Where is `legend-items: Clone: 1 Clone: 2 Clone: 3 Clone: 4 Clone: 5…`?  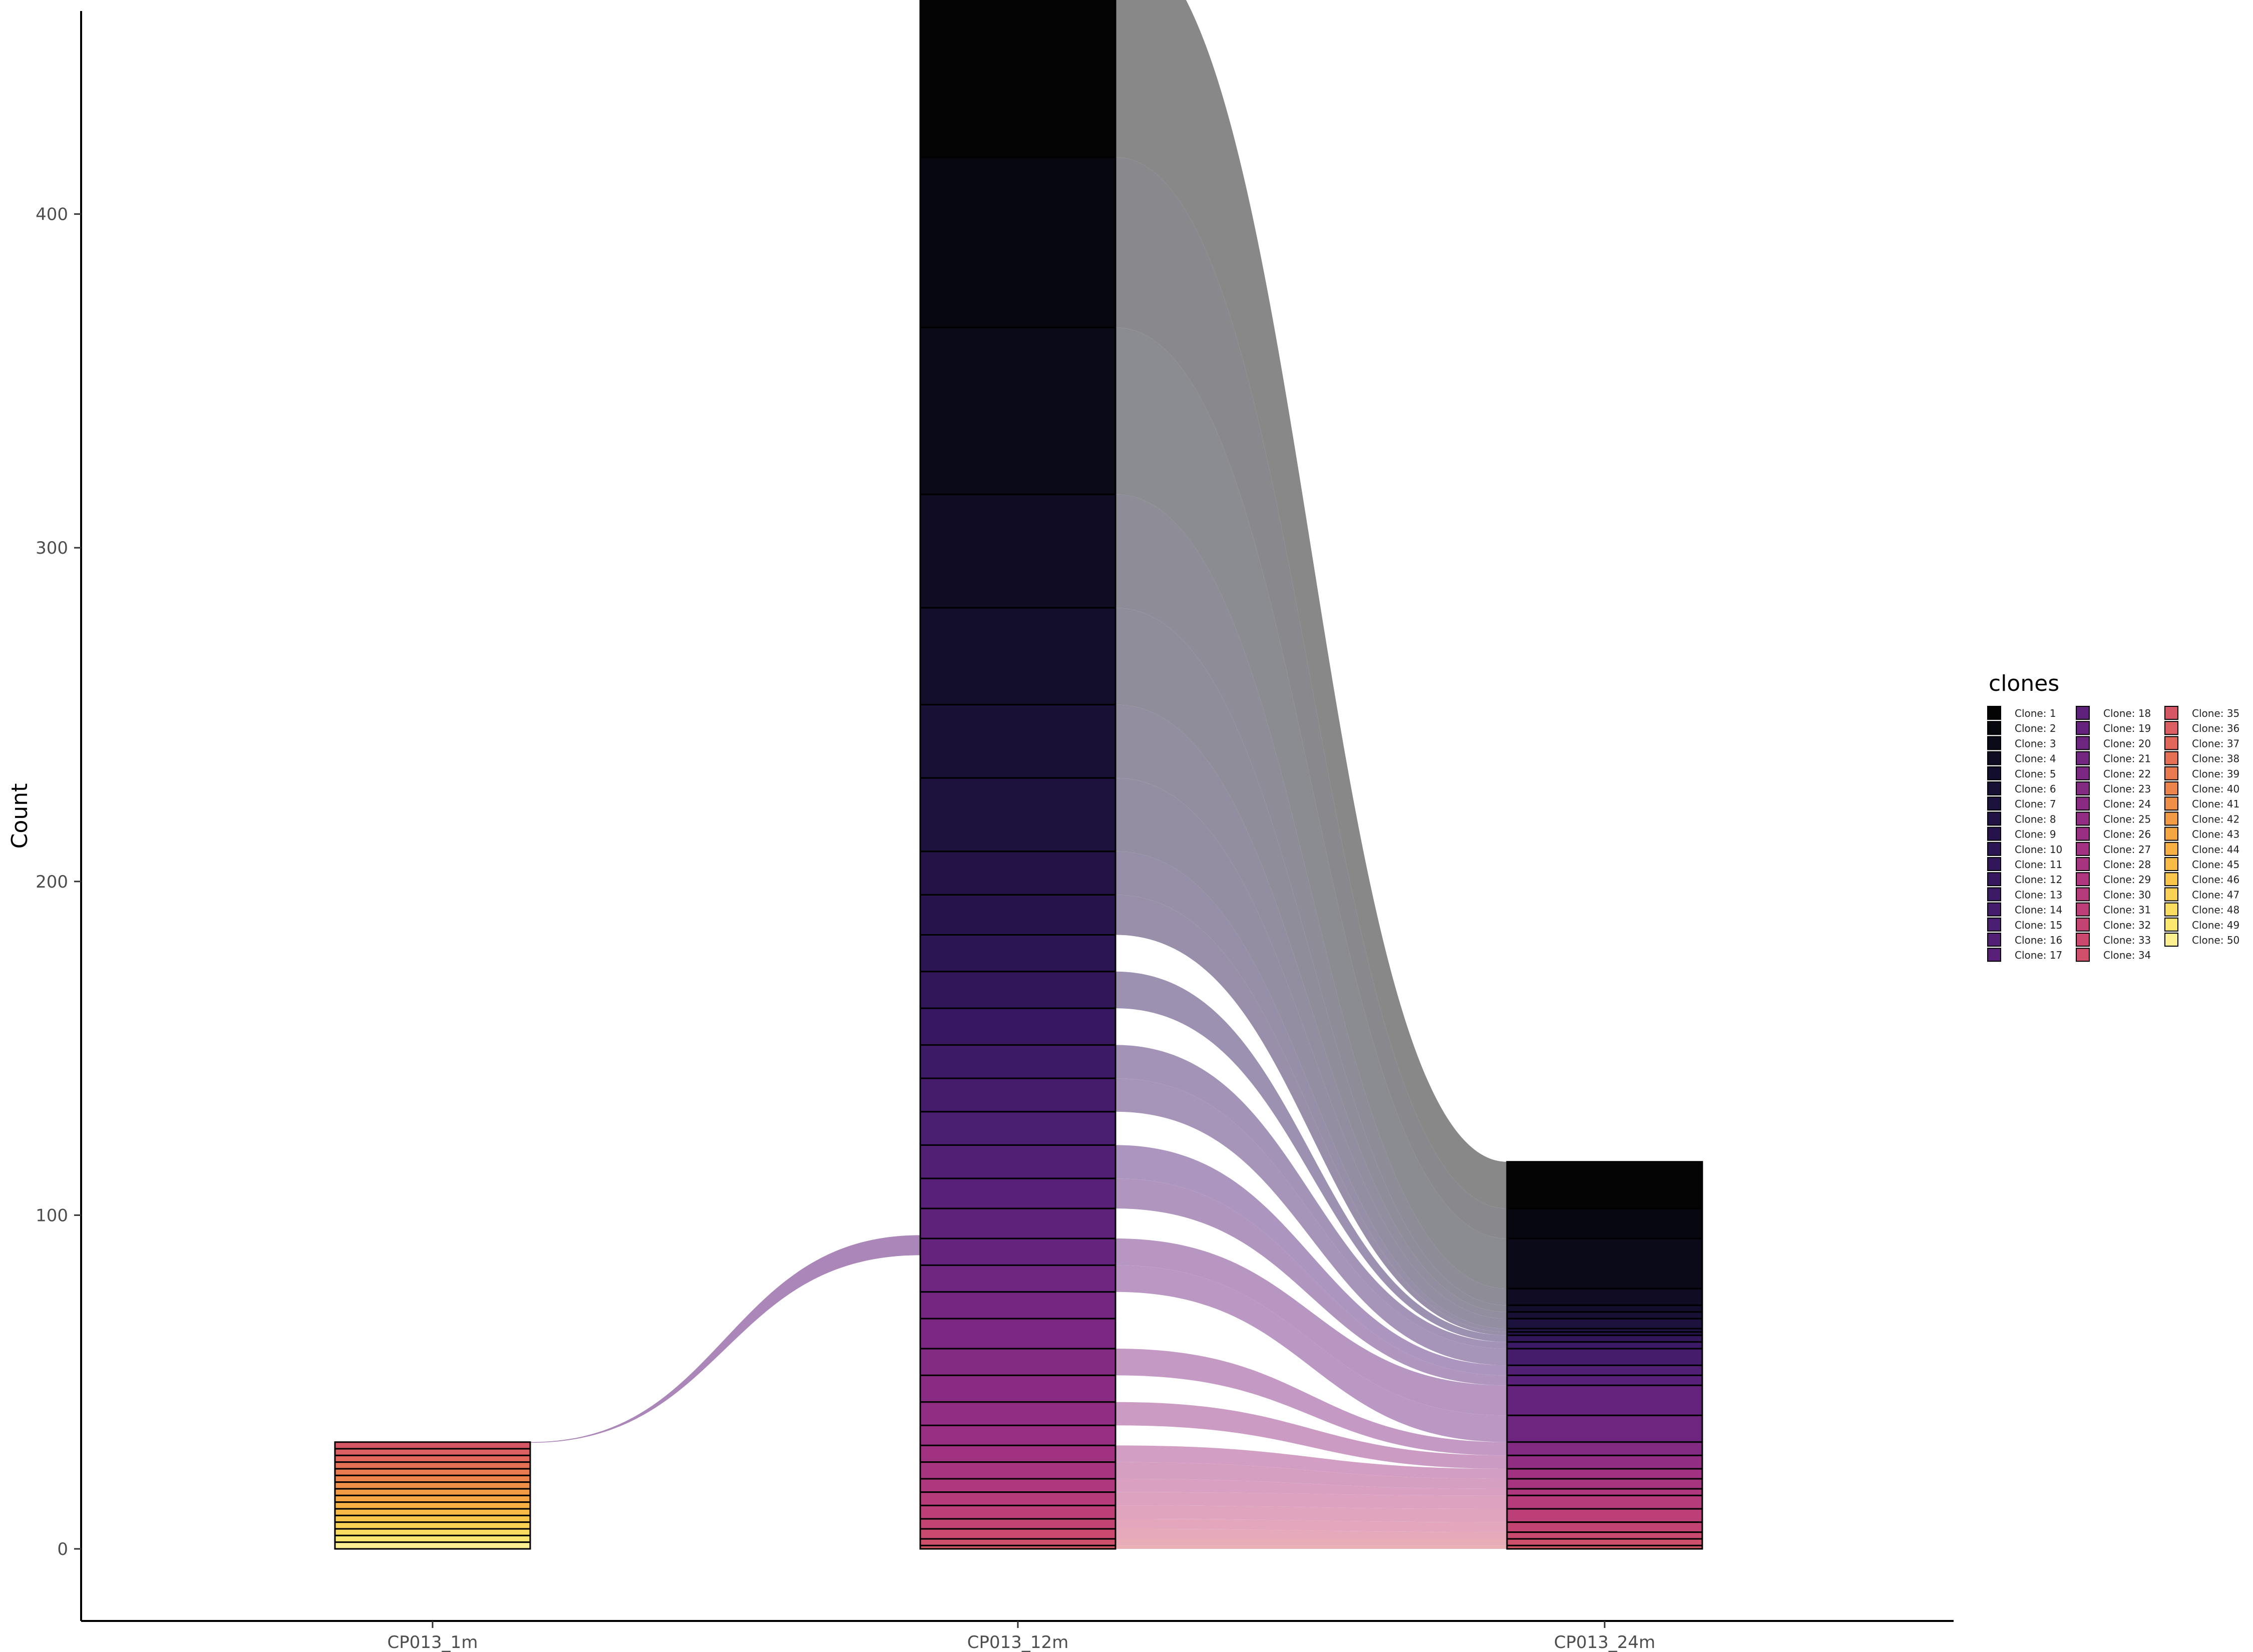
legend-items: Clone: 1 Clone: 2 Clone: 3 Clone: 4 Clone: 5… is located at coordinates (2113, 834).